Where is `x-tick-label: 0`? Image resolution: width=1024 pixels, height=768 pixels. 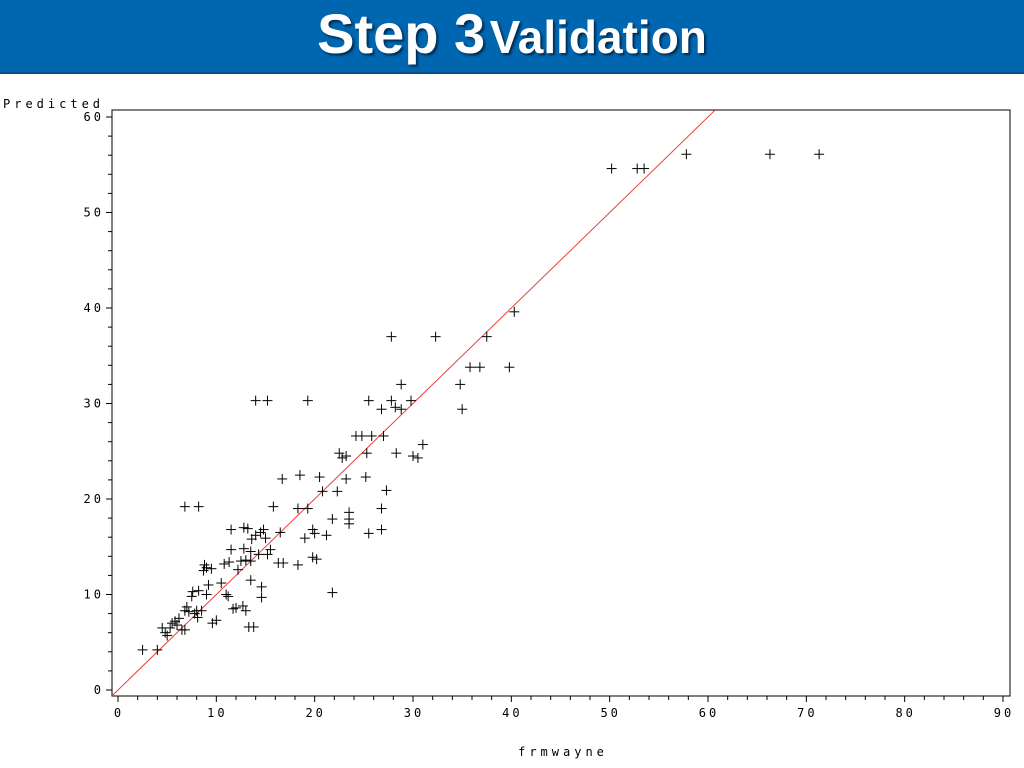 x-tick-label: 0 is located at coordinates (119, 713).